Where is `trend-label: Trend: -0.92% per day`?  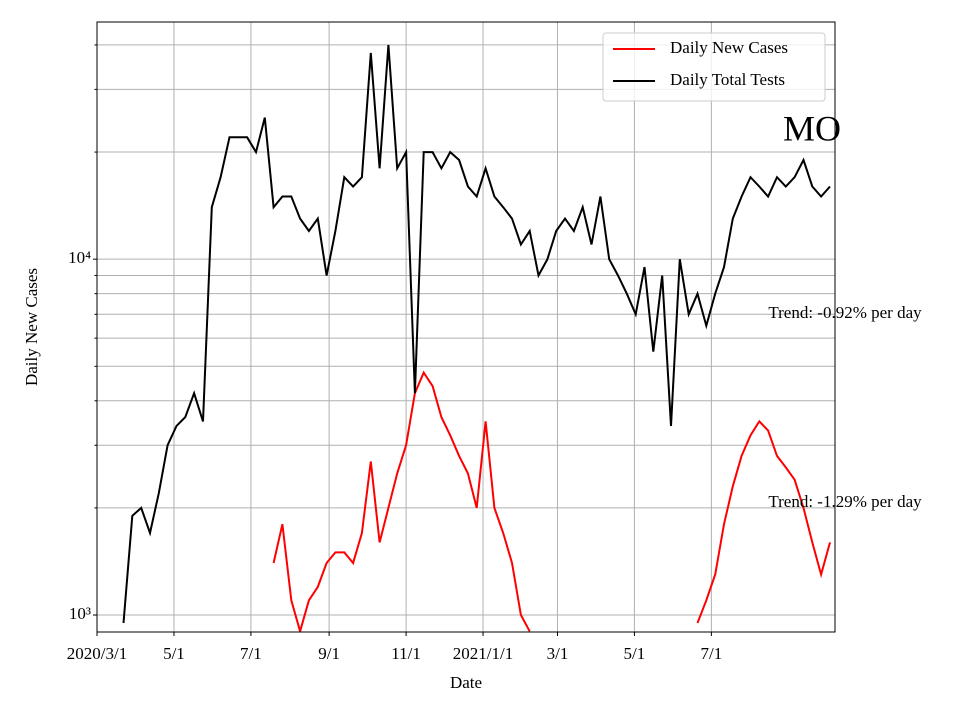
trend-label: Trend: -0.92% per day is located at coordinates (845, 312).